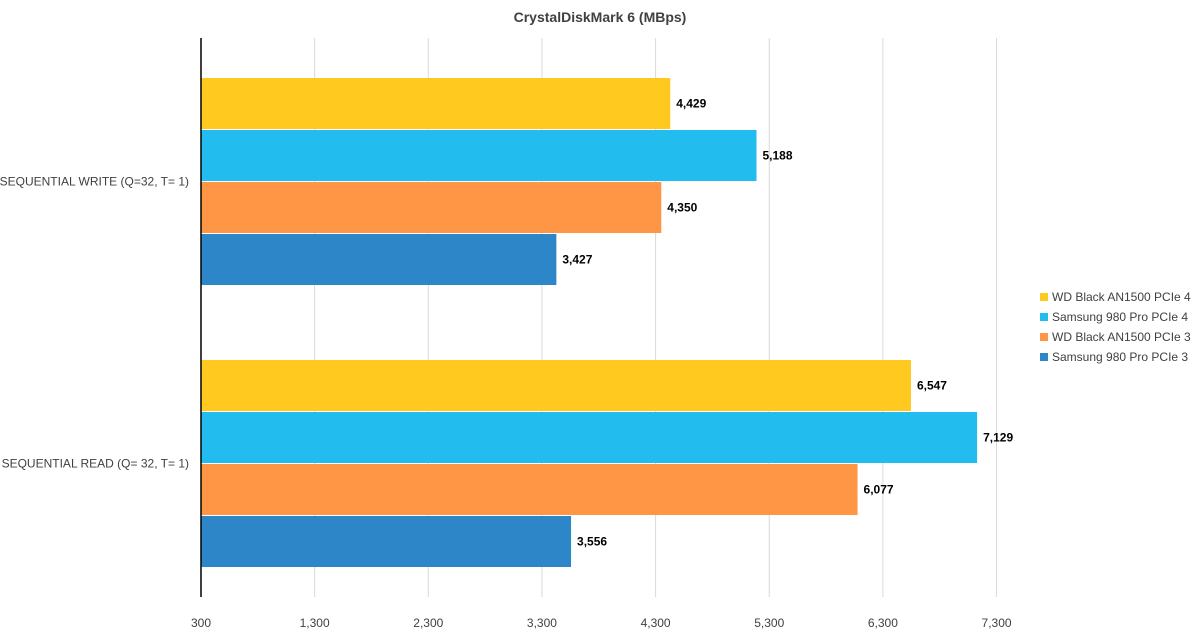  I want to click on data-label: 3,427, so click(577, 260).